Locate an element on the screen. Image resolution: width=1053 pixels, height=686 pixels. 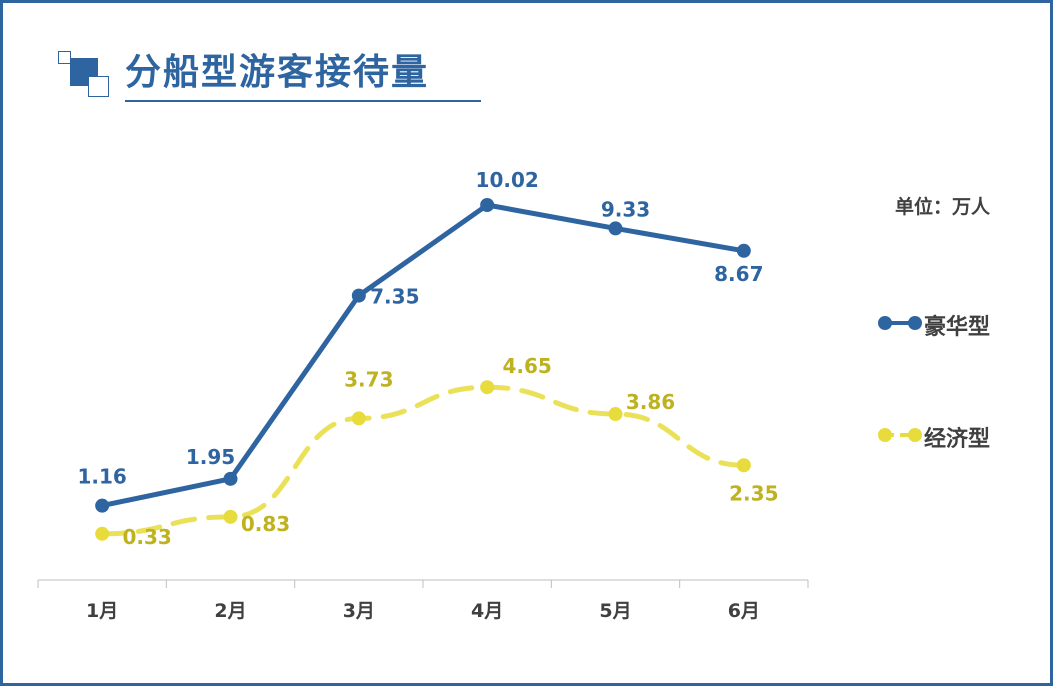
series-line-economy is located at coordinates (423, 460).